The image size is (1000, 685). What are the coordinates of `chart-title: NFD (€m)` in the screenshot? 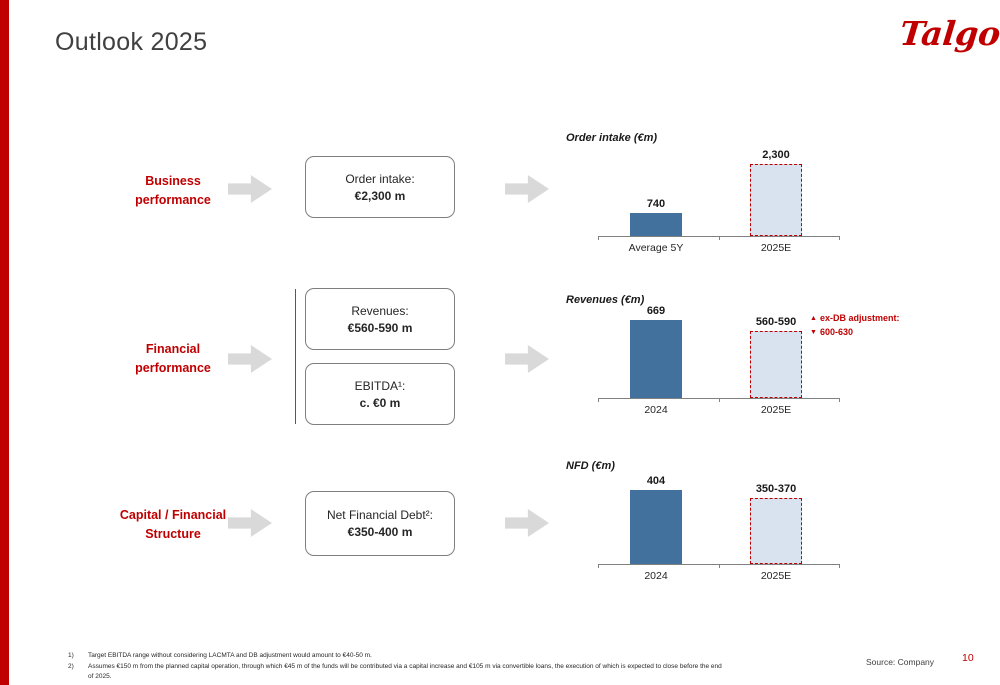 It's located at (590, 466).